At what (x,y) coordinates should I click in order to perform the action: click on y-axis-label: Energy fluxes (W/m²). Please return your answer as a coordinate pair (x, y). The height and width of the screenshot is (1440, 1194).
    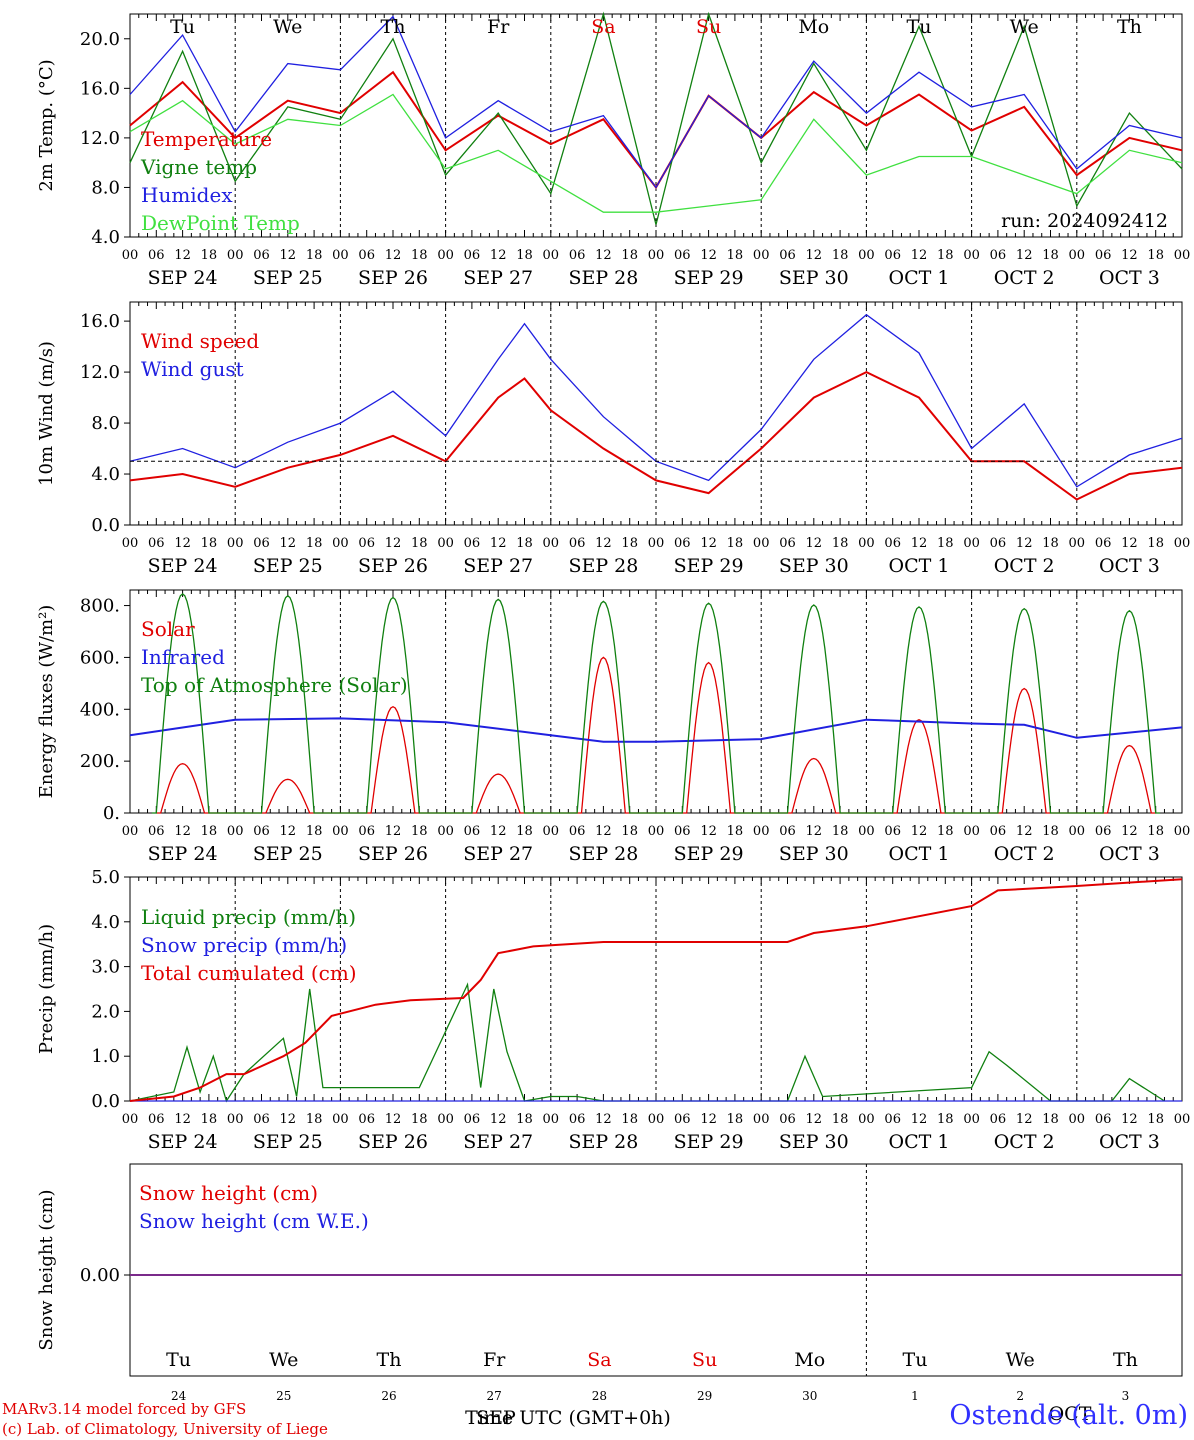
    Looking at the image, I should click on (46, 702).